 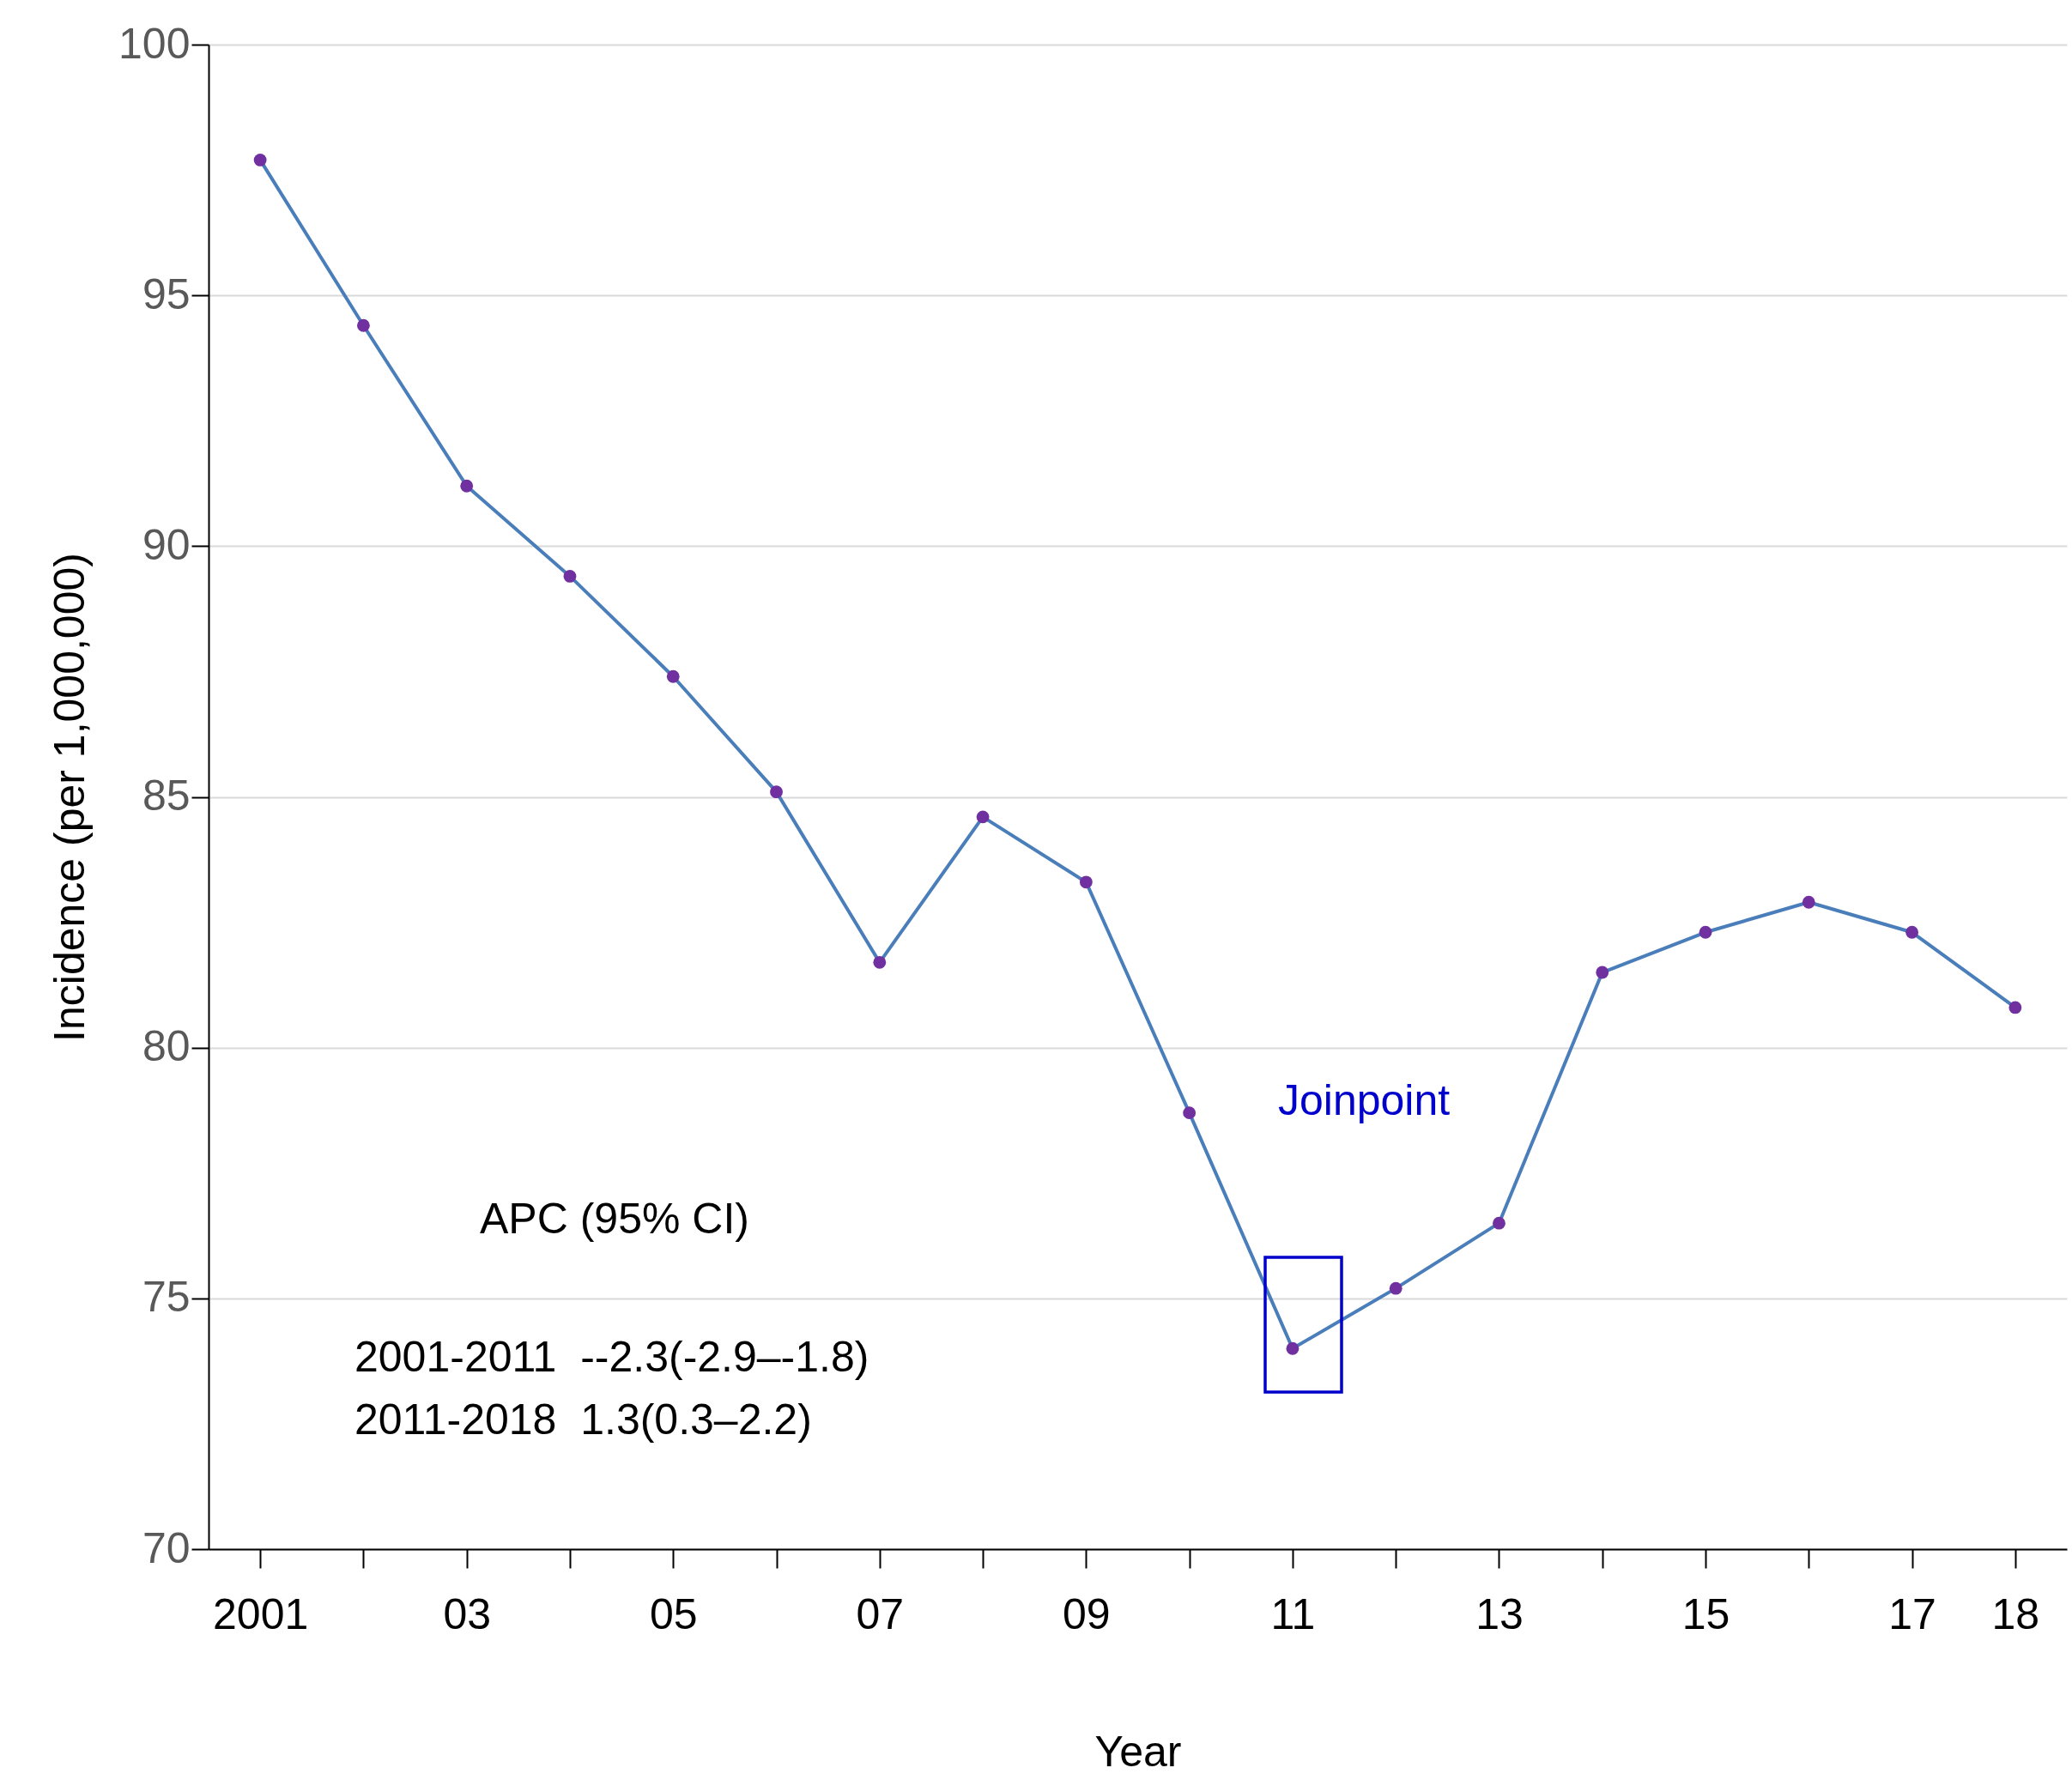 I want to click on x-tick-label: 09, so click(x=1087, y=1613).